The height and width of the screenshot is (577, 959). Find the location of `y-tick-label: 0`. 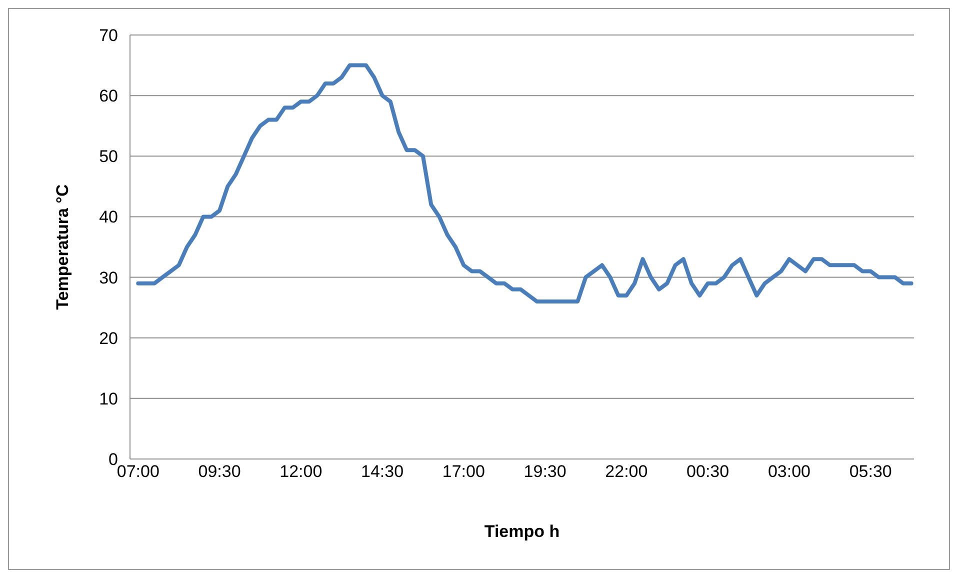

y-tick-label: 0 is located at coordinates (113, 460).